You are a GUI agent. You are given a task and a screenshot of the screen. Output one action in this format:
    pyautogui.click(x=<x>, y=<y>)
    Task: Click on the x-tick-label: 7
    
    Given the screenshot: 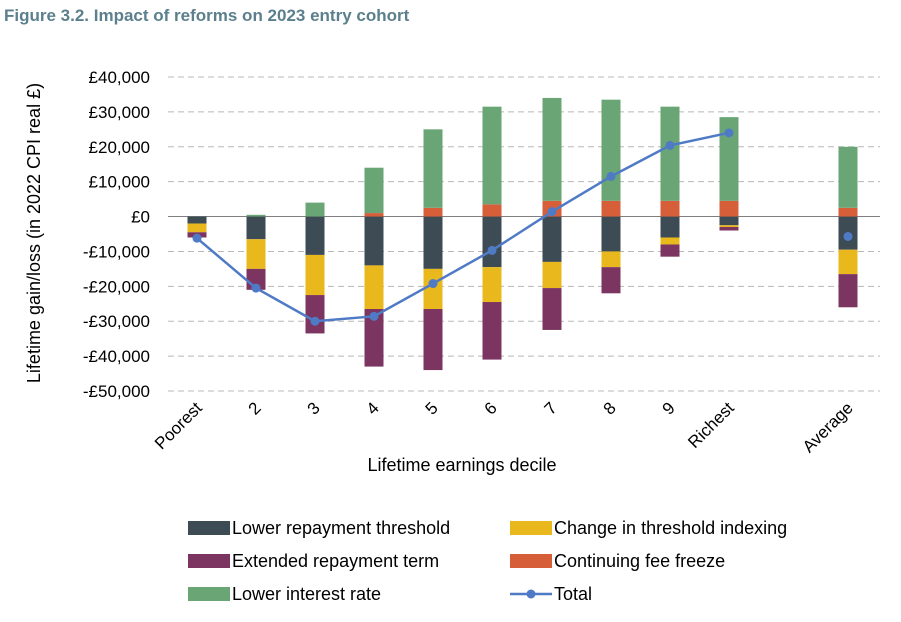 What is the action you would take?
    pyautogui.click(x=551, y=408)
    